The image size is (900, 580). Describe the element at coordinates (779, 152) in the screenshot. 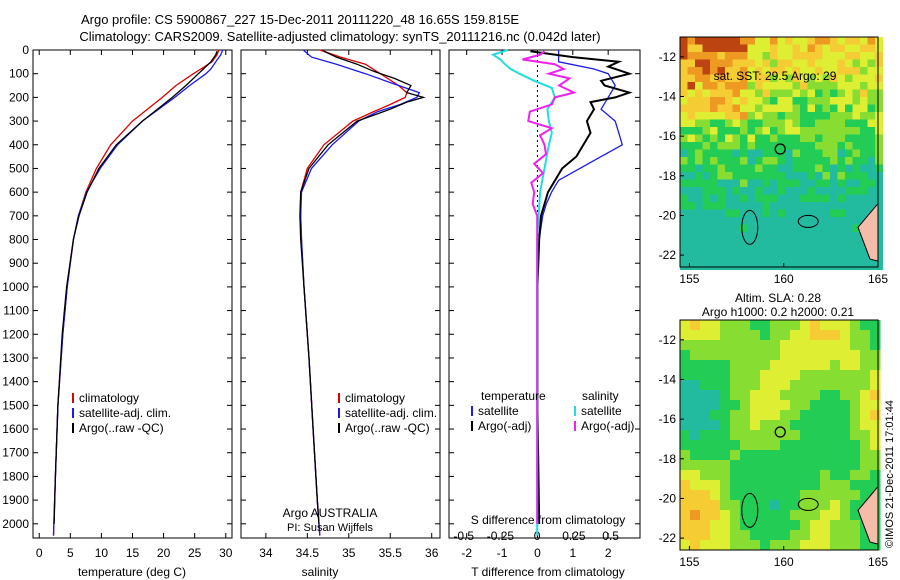

I see `map-frame` at that location.